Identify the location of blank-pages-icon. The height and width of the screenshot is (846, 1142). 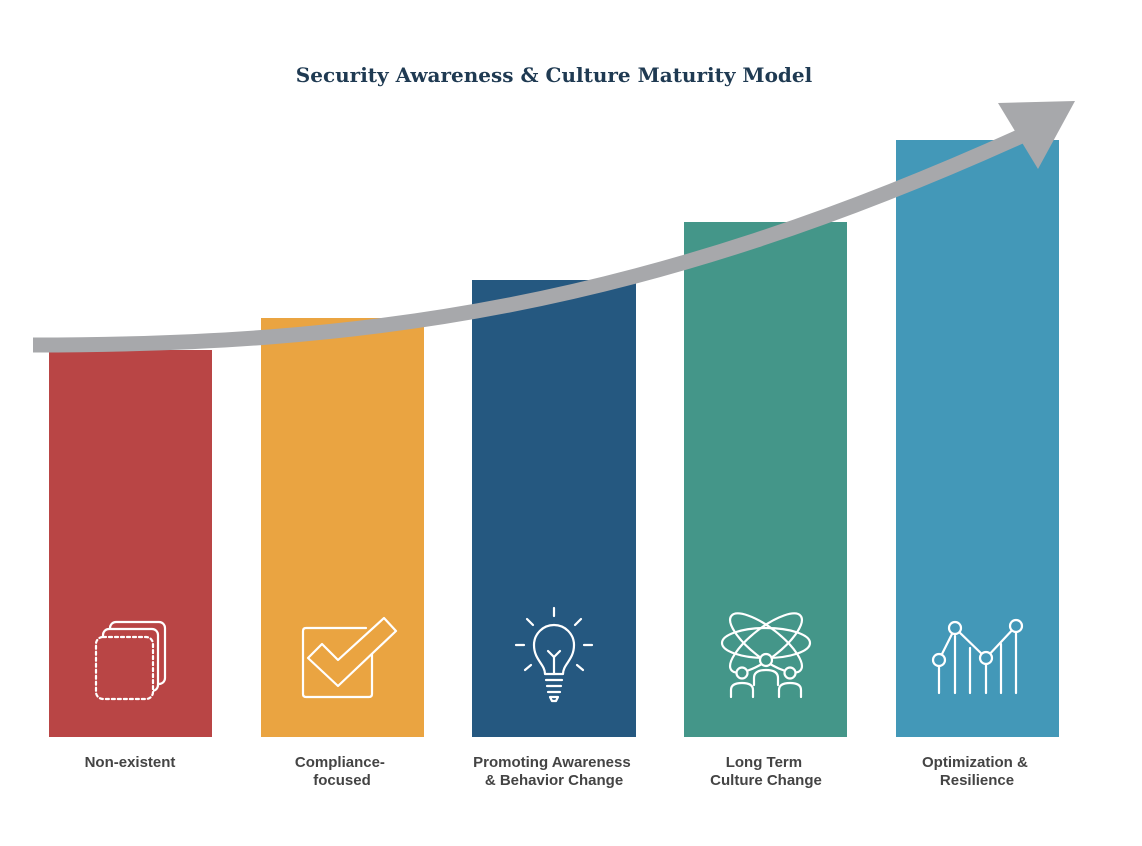
(130, 660).